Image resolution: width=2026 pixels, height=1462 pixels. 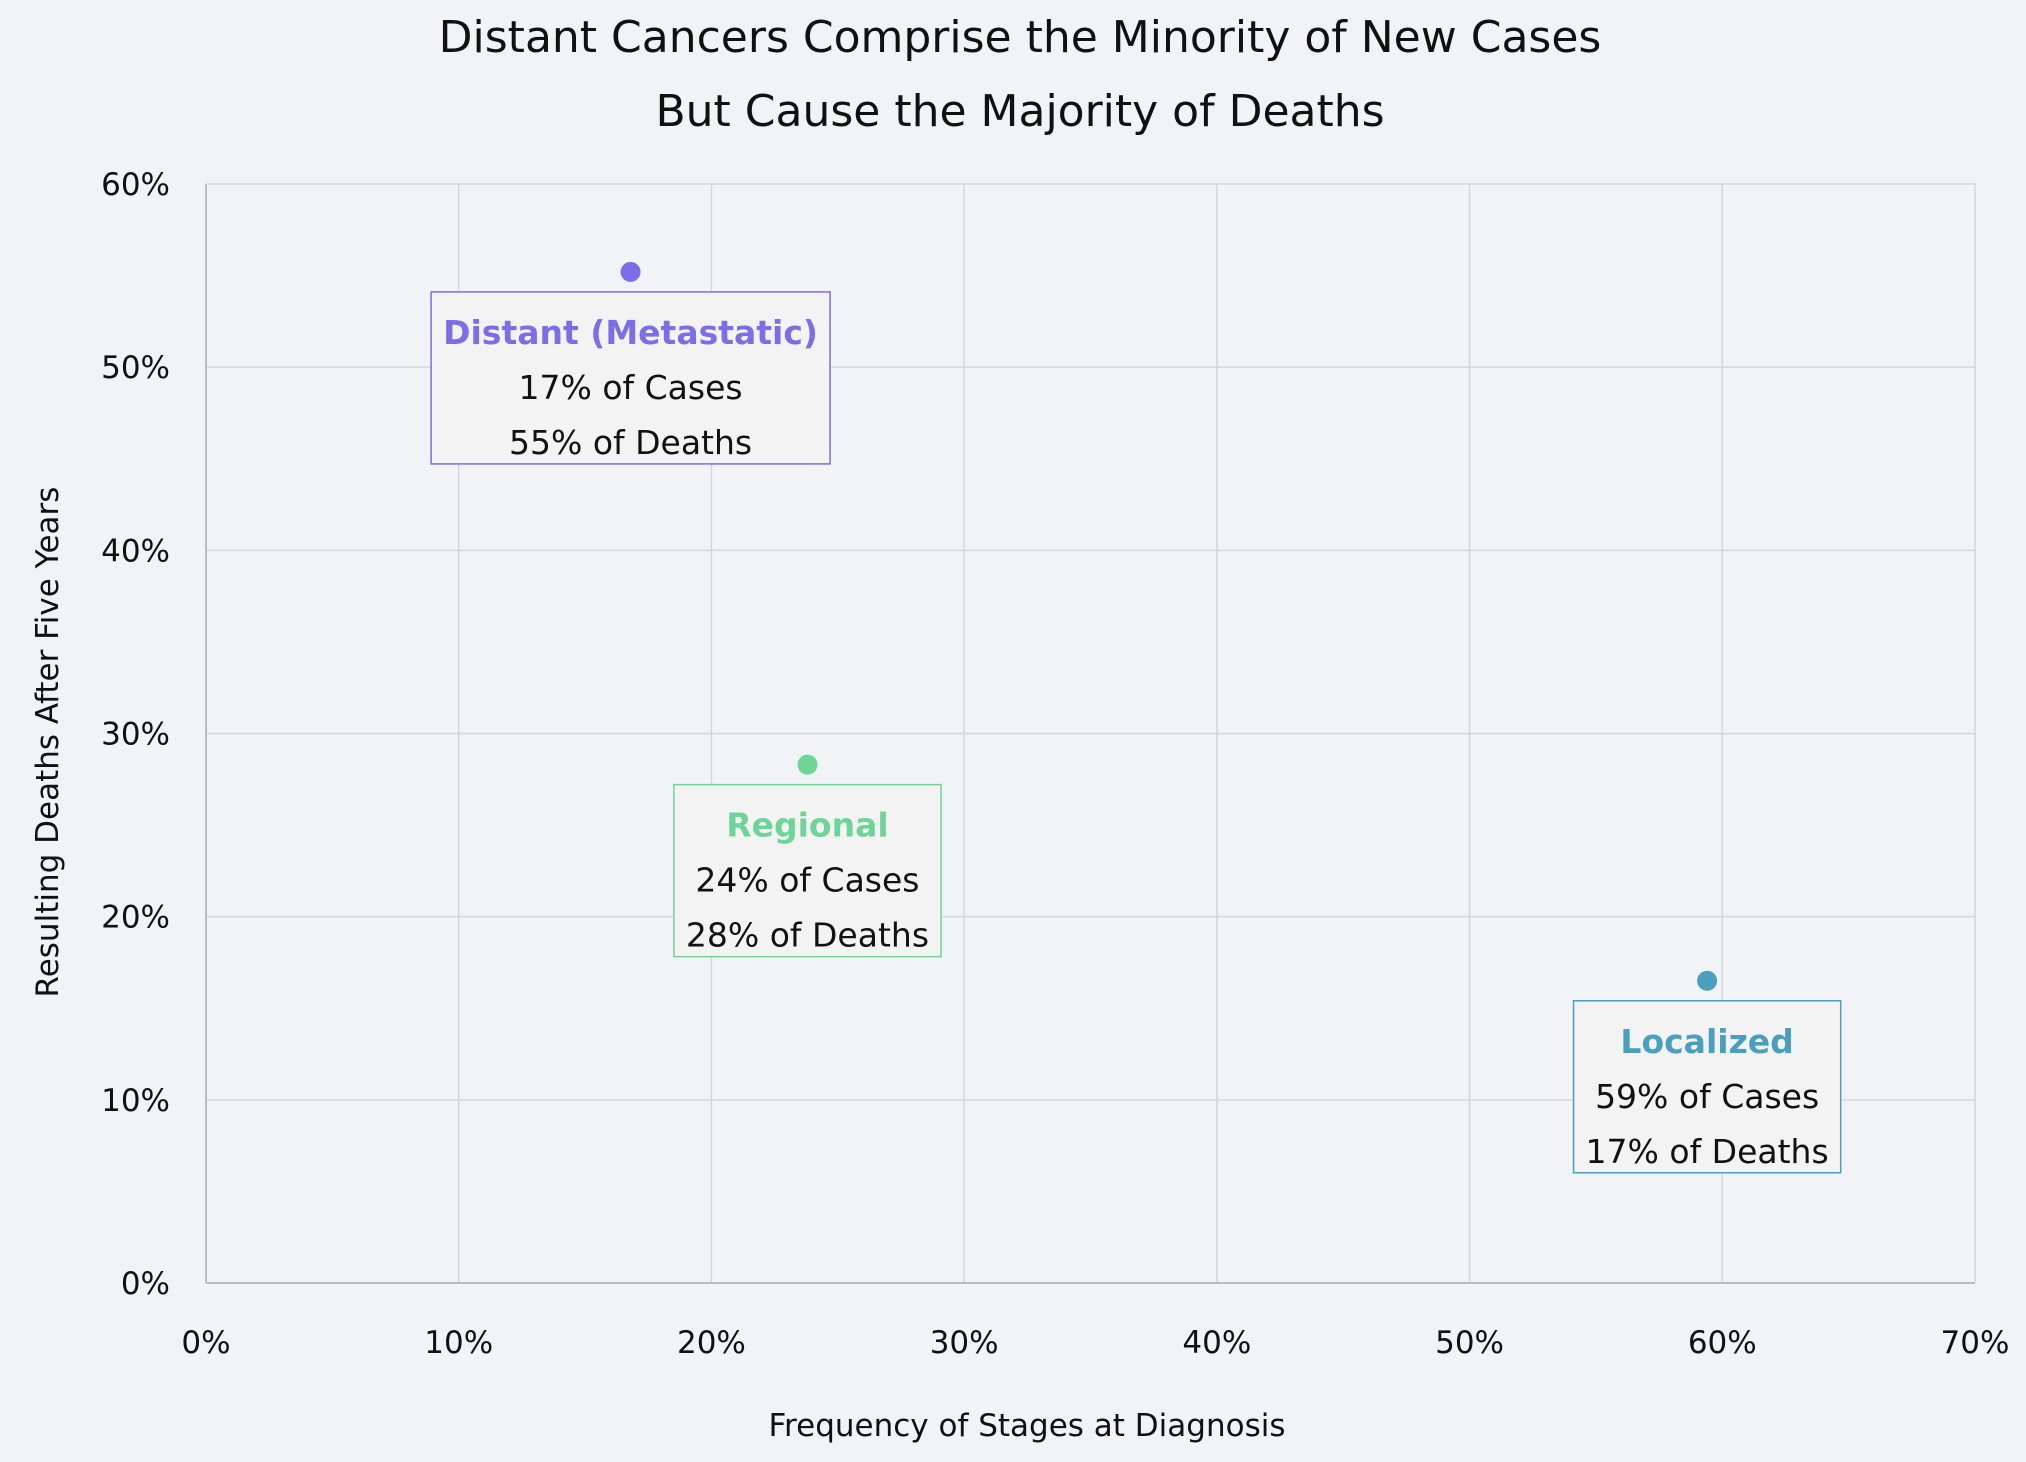 What do you see at coordinates (458, 1343) in the screenshot?
I see `x-tick-label: 10%` at bounding box center [458, 1343].